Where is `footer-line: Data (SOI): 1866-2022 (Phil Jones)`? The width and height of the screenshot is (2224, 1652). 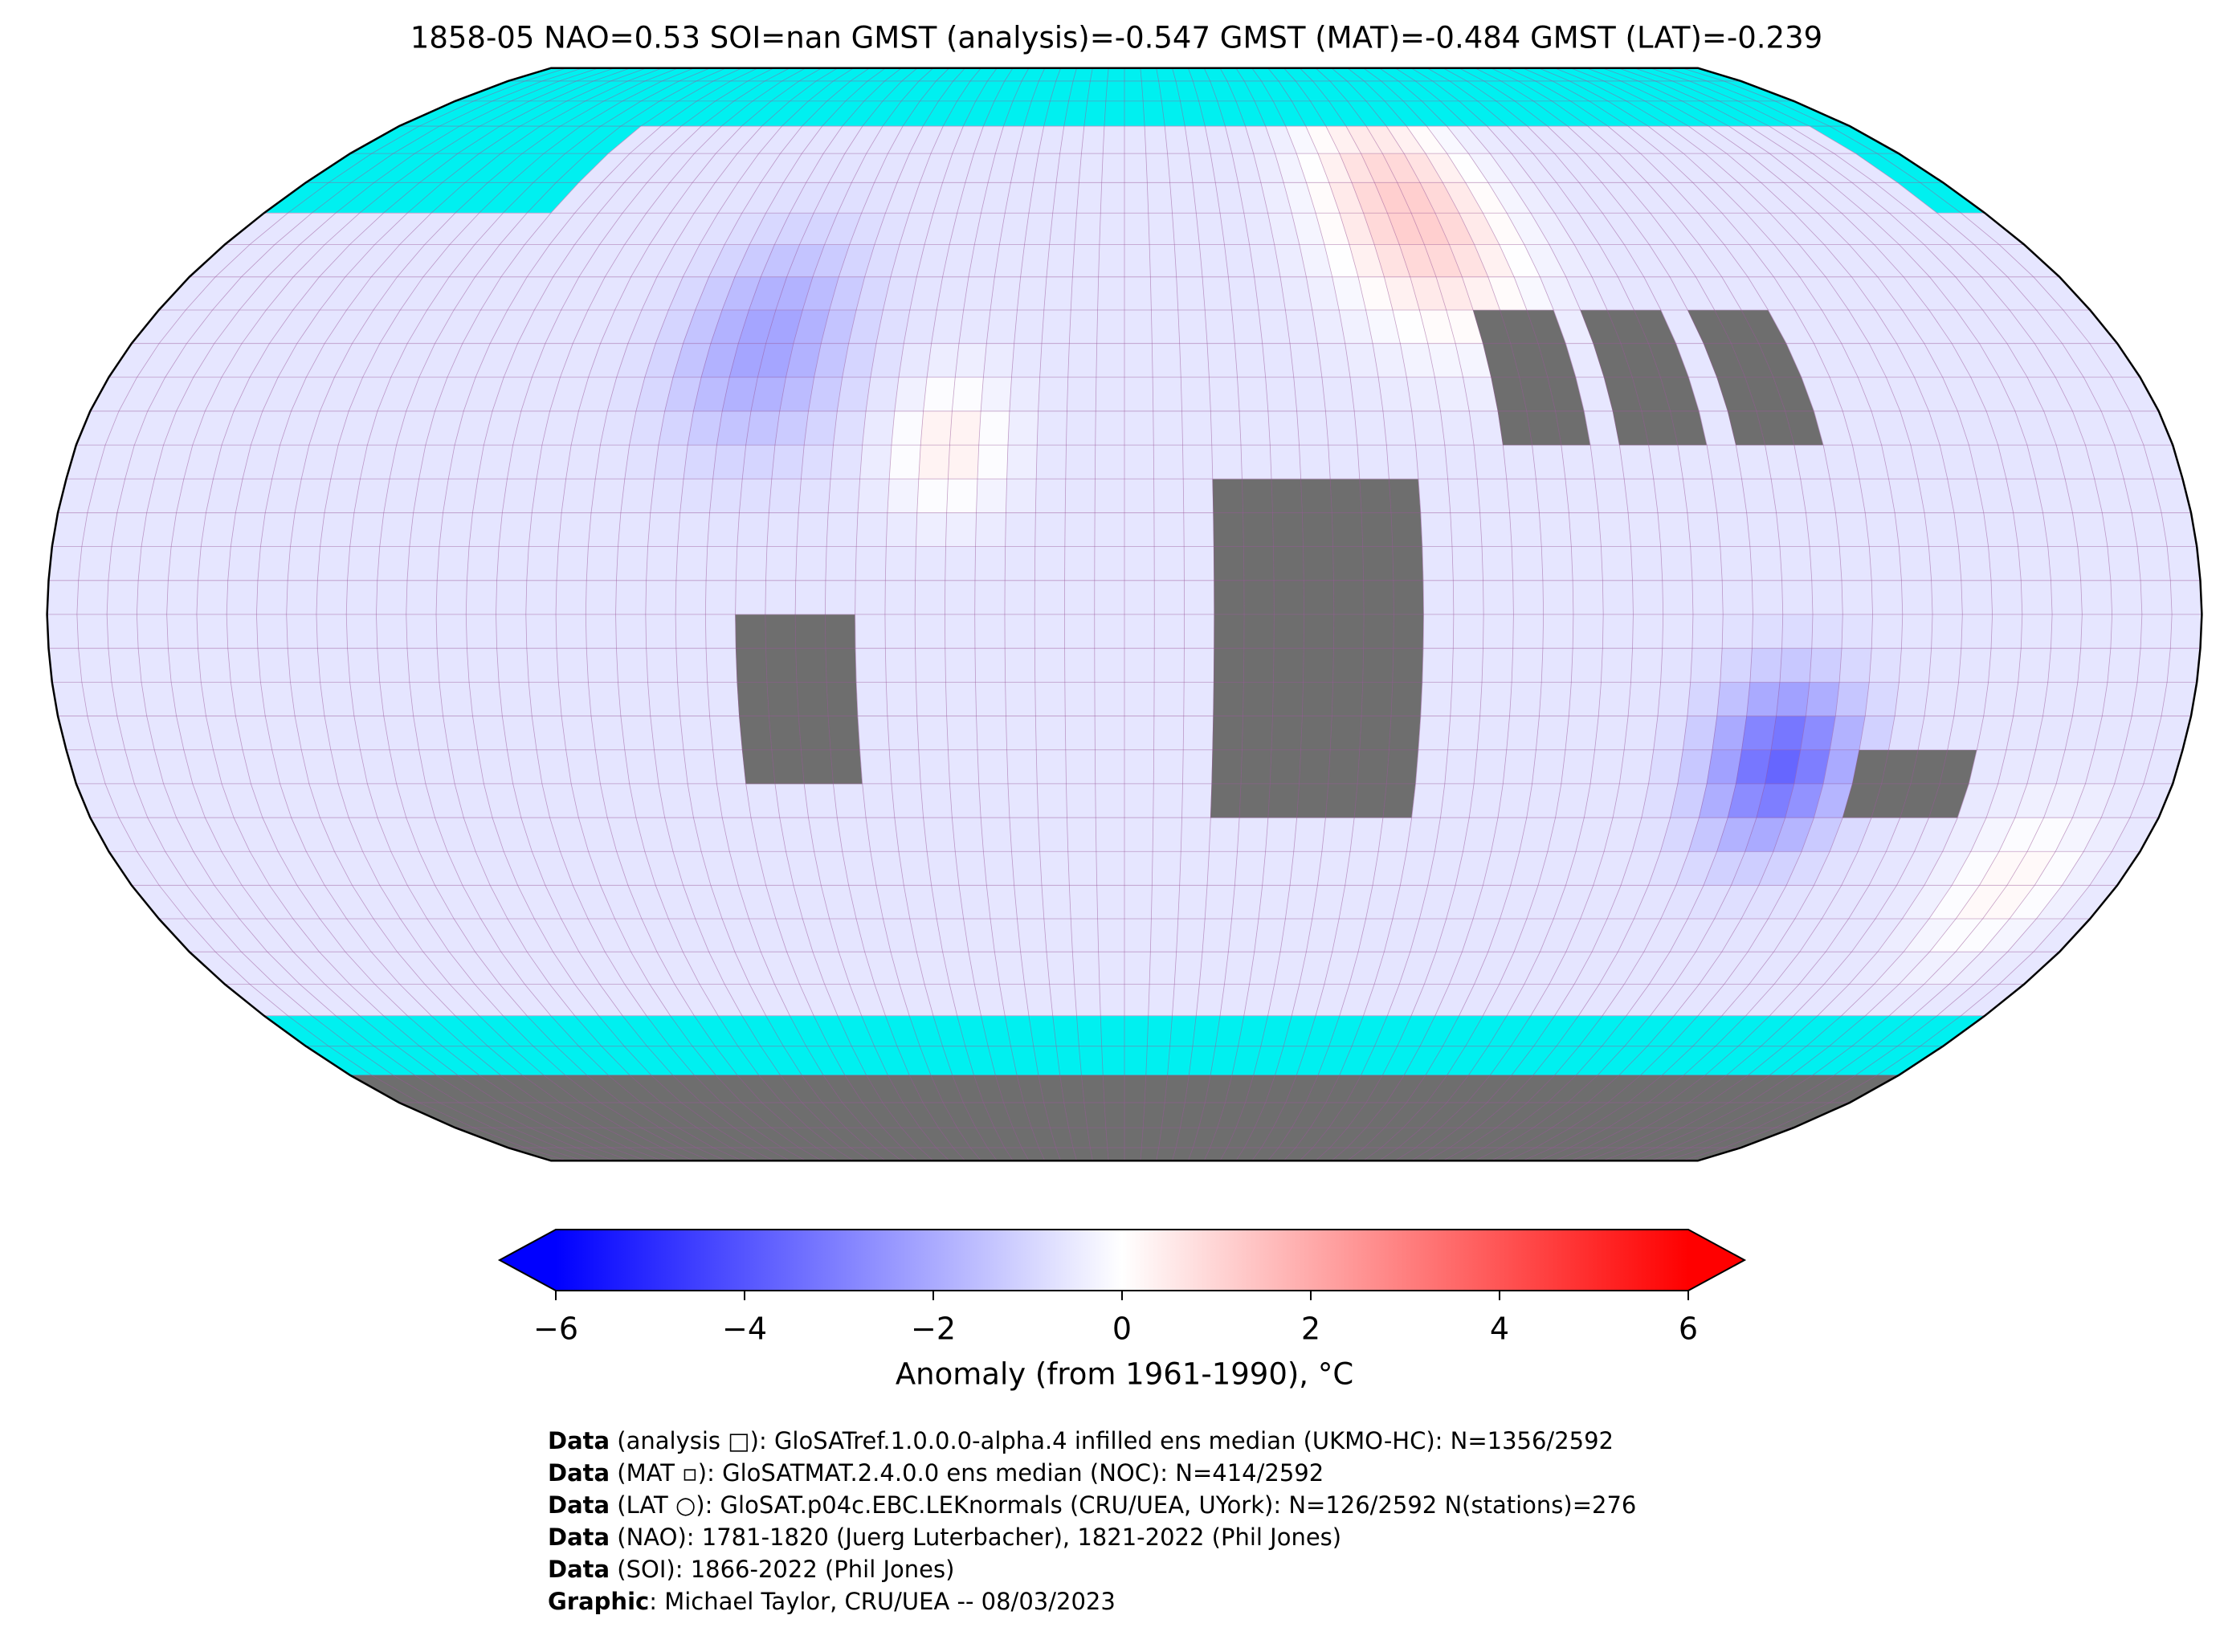 footer-line: Data (SOI): 1866-2022 (Phil Jones) is located at coordinates (751, 1569).